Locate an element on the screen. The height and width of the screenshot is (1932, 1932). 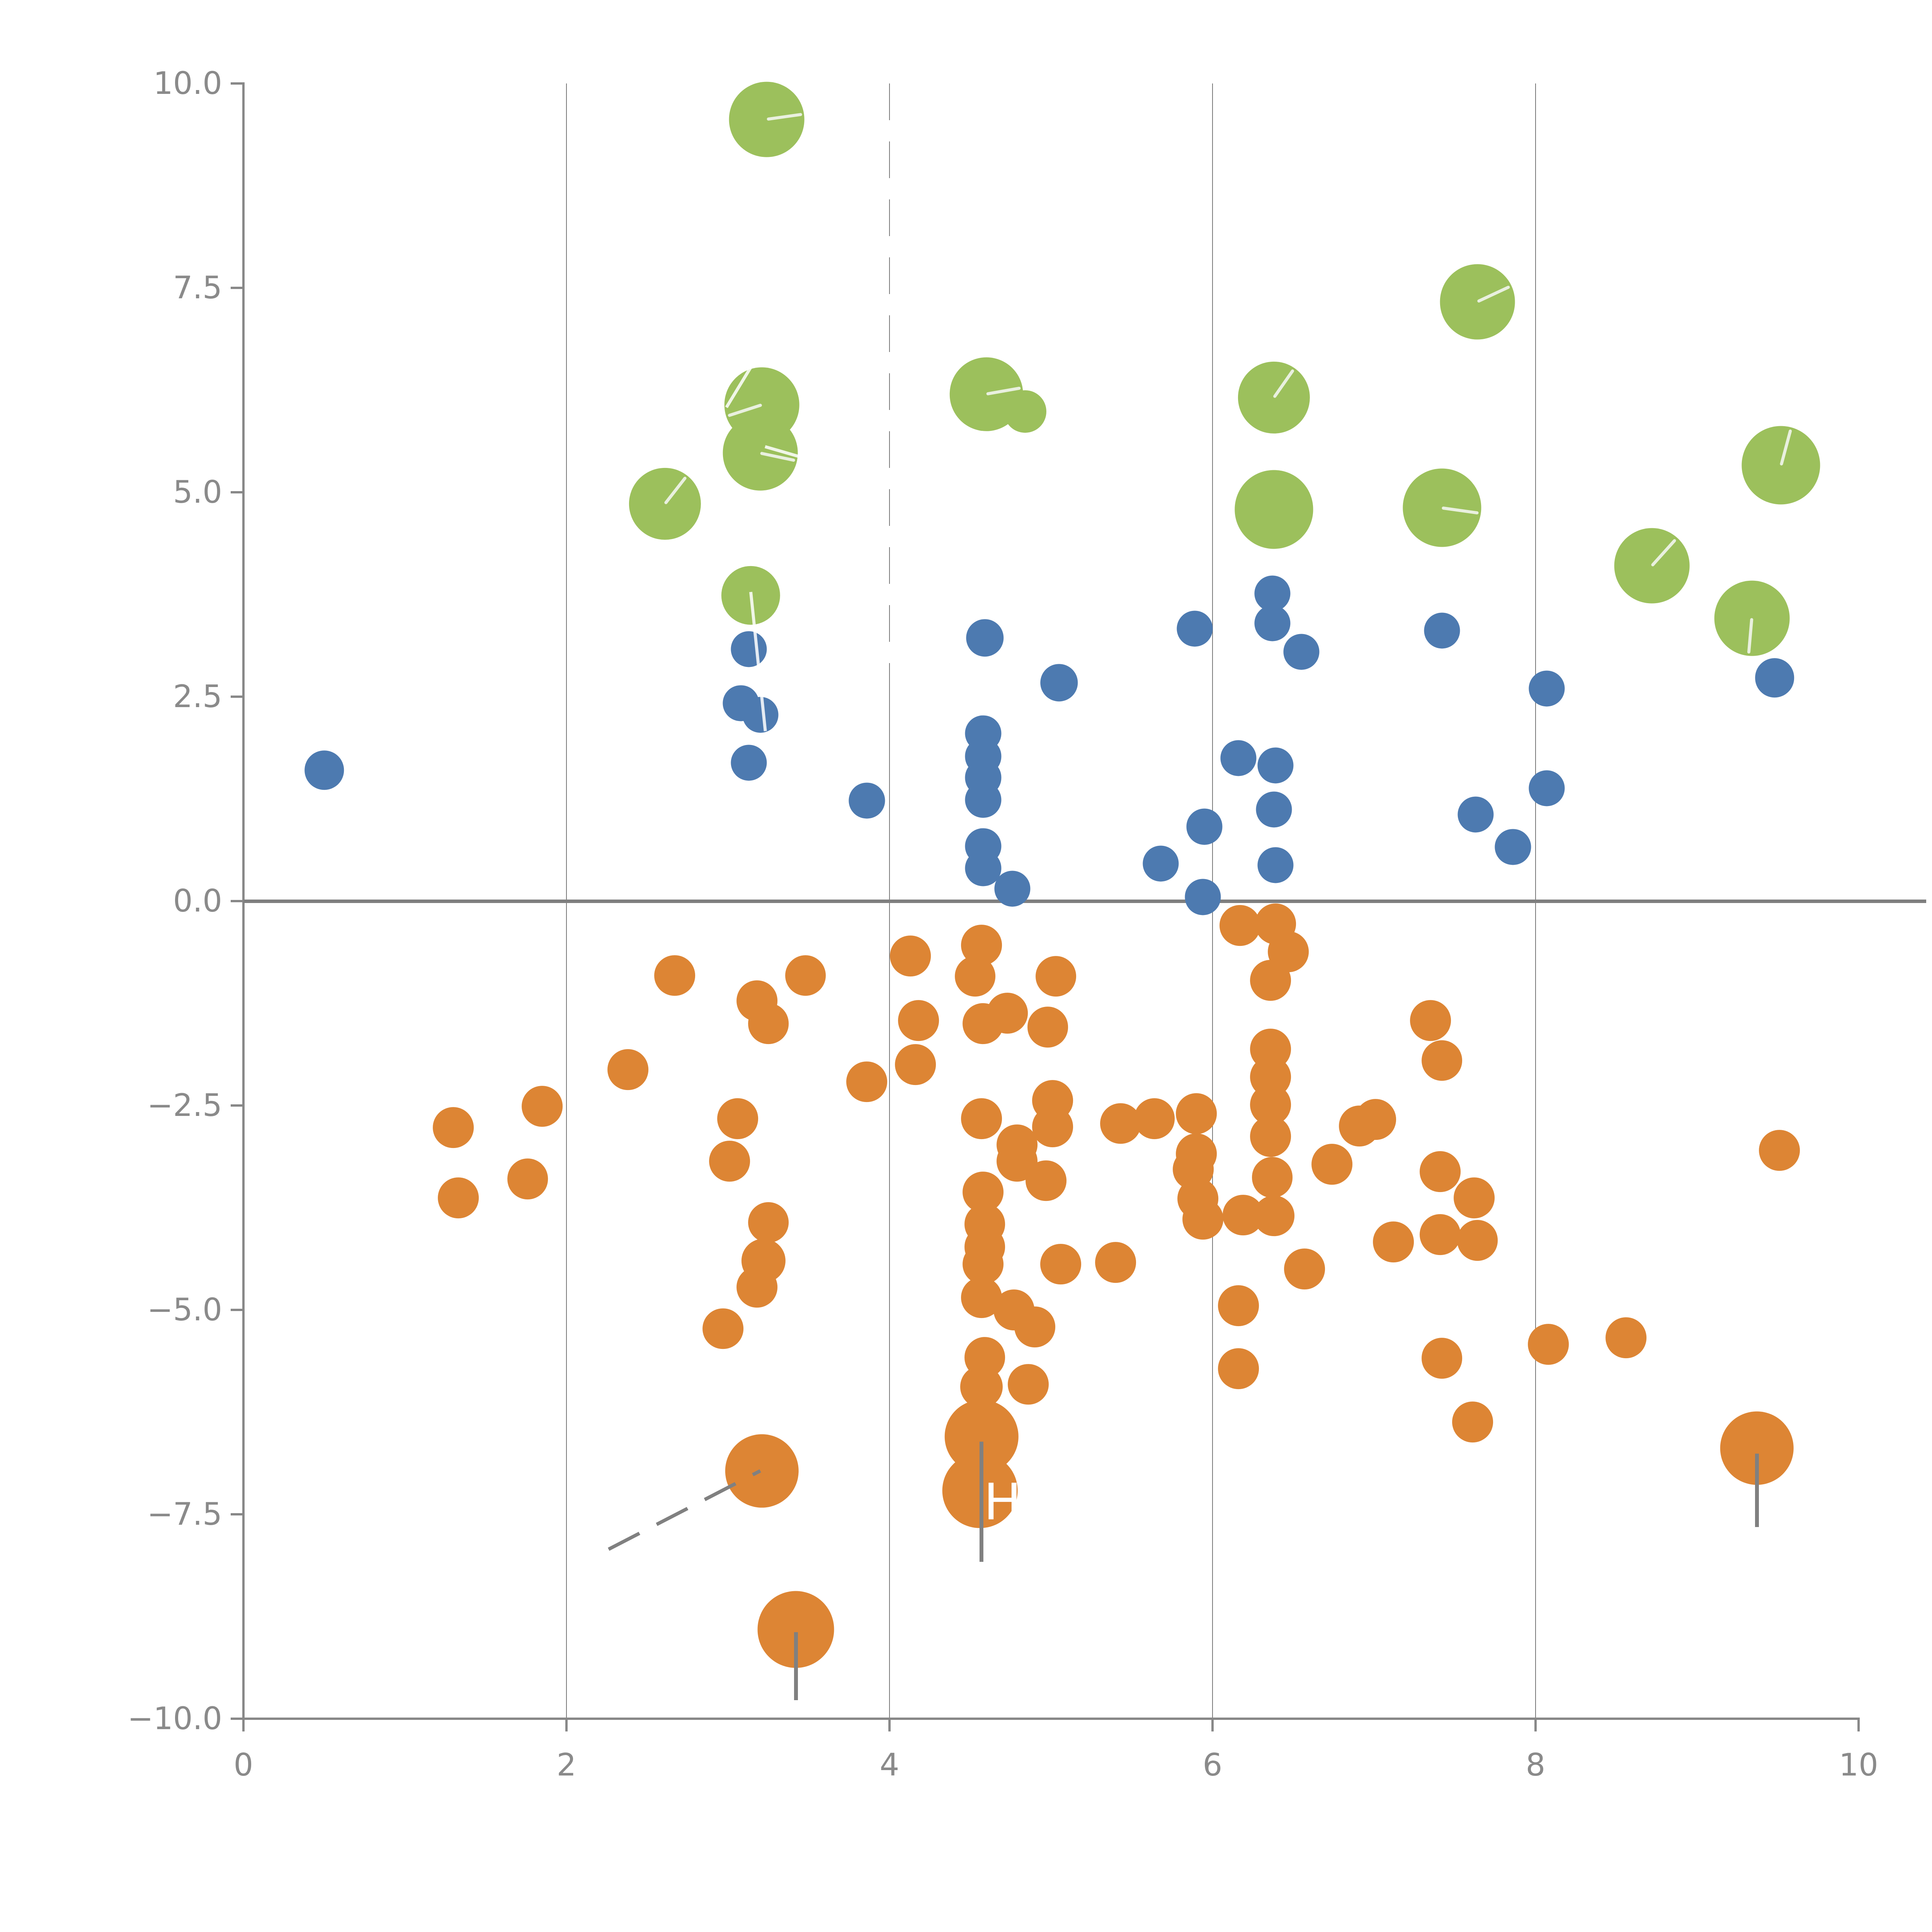
x-tick-label: 8 is located at coordinates (1536, 1765).